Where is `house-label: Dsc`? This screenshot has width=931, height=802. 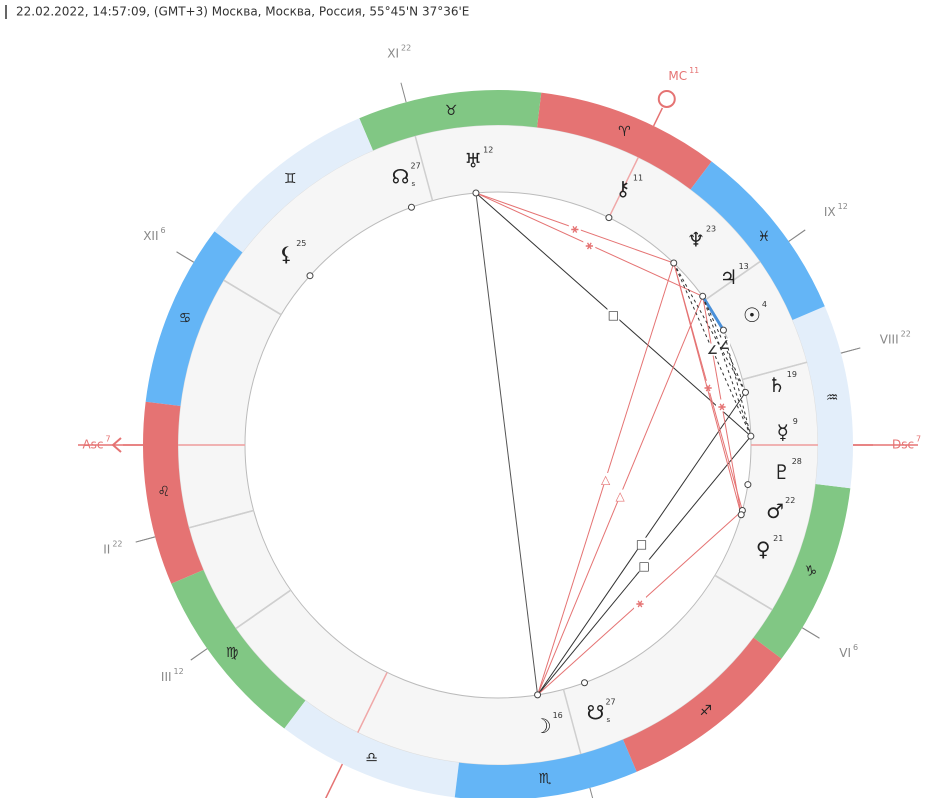 house-label: Dsc is located at coordinates (903, 445).